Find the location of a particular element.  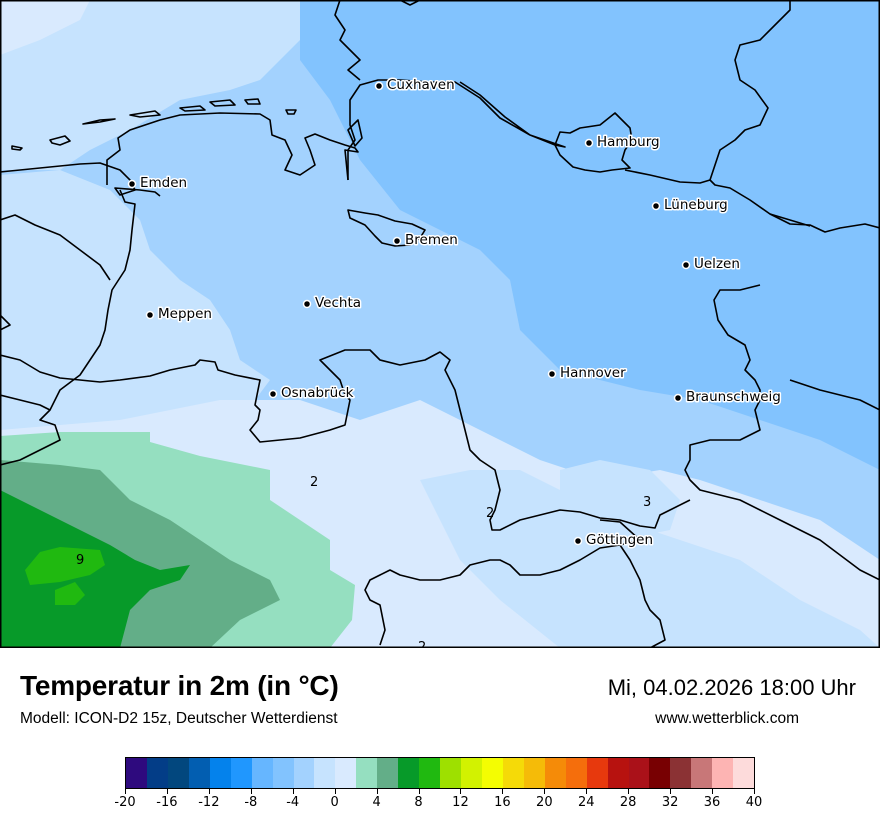

colorbar-tick-label: 16 is located at coordinates (502, 802).